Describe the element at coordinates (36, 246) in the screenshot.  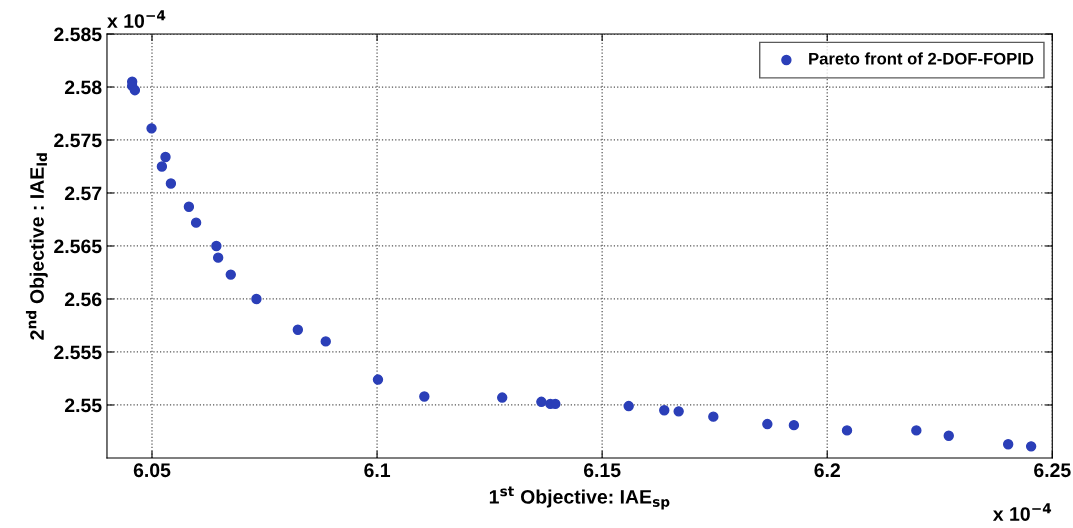
I see `y-axis-title: 2$^{nd}$ Objective : IAE$_{ld}$` at that location.